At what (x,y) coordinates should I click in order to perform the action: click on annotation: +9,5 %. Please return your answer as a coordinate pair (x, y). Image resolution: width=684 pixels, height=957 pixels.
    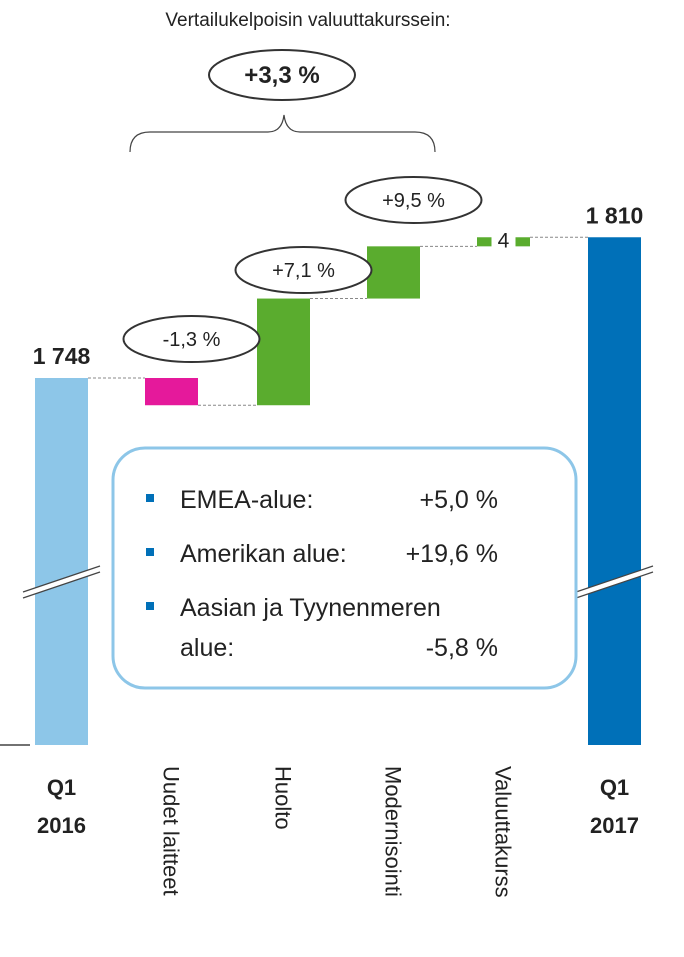
    Looking at the image, I should click on (413, 201).